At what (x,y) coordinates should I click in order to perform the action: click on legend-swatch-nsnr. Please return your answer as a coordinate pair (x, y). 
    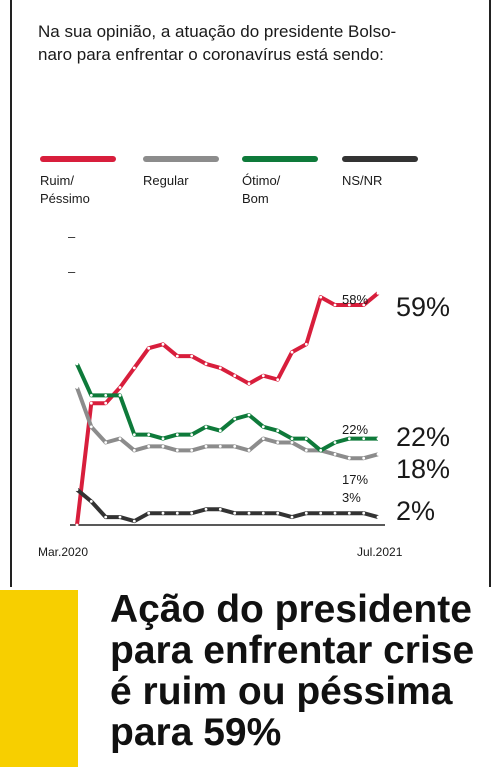
    Looking at the image, I should click on (380, 159).